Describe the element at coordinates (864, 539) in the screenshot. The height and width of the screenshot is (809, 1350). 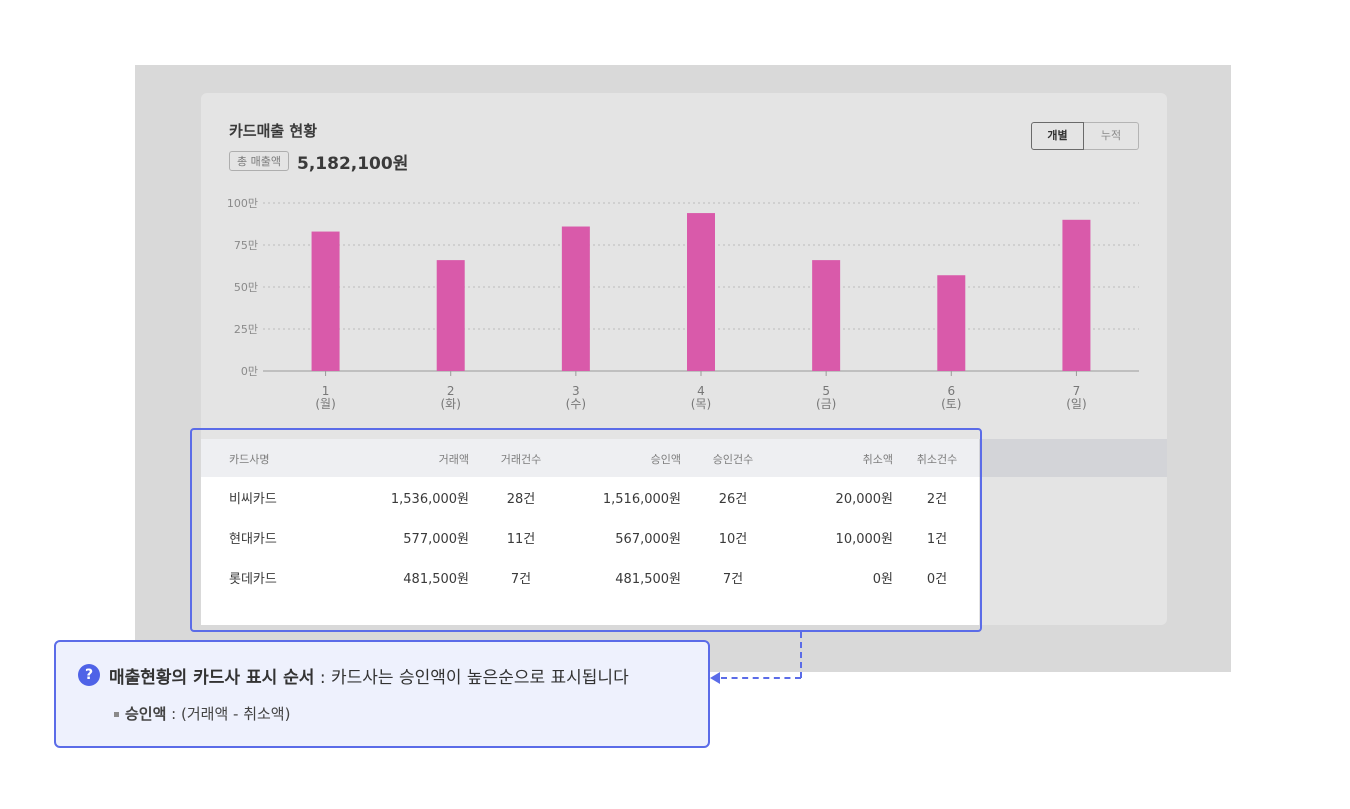
I see `cell-cancel-amount: 10,000원` at that location.